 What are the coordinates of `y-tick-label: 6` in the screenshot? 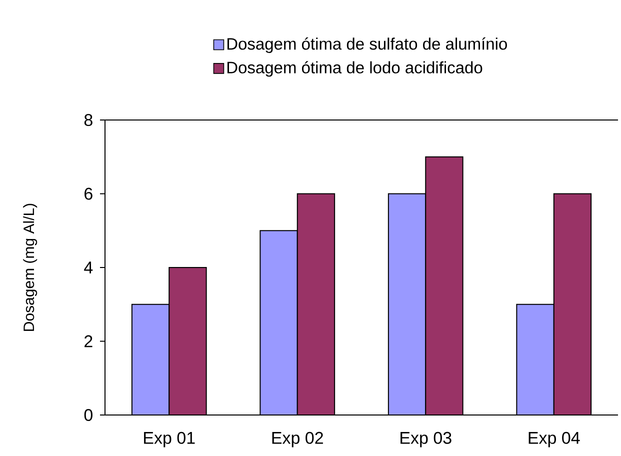 It's located at (88, 194).